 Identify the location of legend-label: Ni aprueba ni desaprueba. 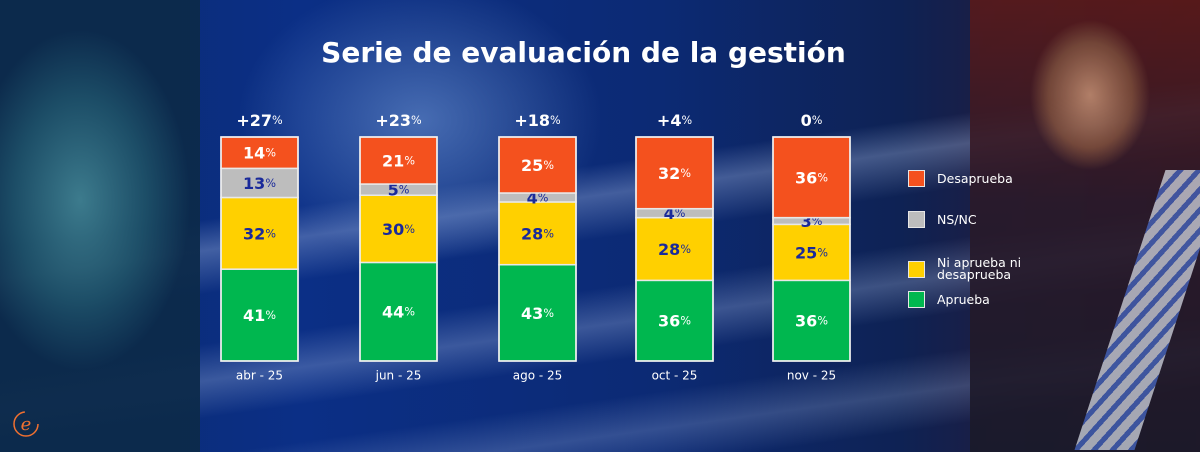
(979, 268).